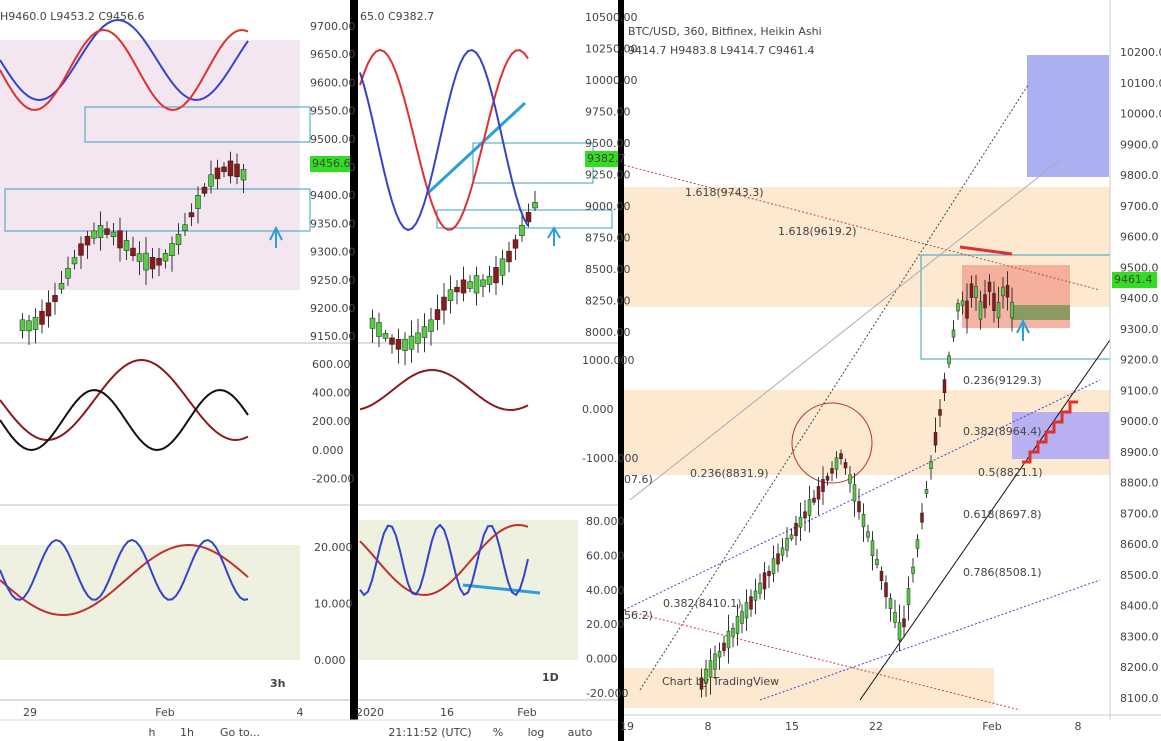 Image resolution: width=1161 pixels, height=741 pixels. Describe the element at coordinates (333, 478) in the screenshot. I see `osc-tick: -200.00` at that location.